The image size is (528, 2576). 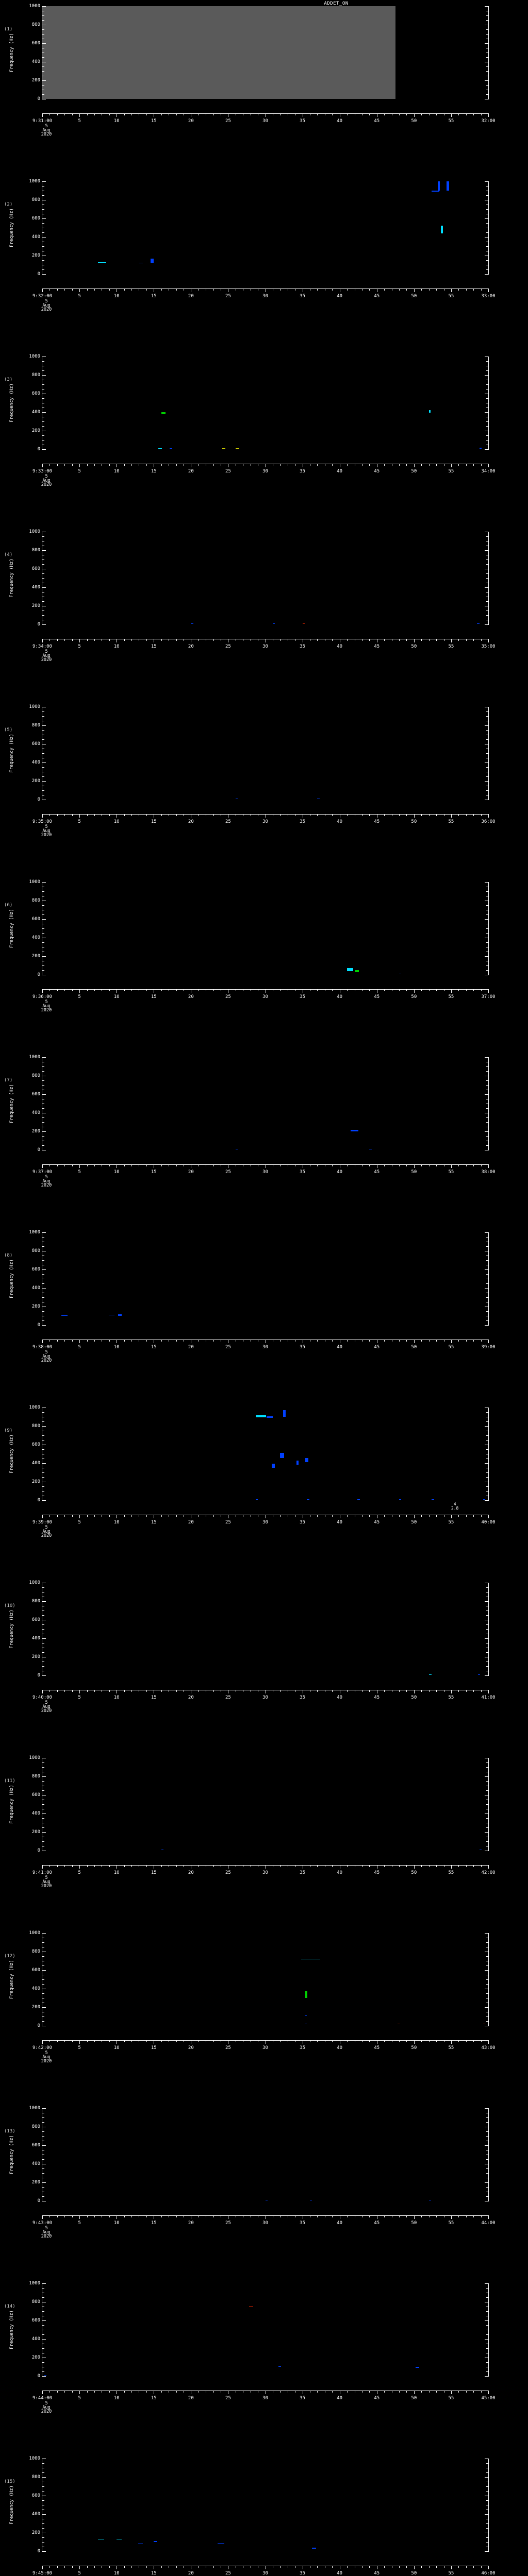 What do you see at coordinates (35, 1619) in the screenshot?
I see `y-tick-label: 600` at bounding box center [35, 1619].